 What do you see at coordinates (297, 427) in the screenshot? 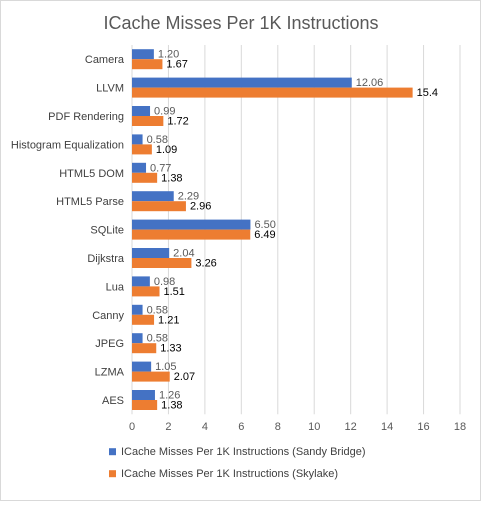
I see `x-axis-tick-labels: 0 2 4 6 8 10 12 14 16 18` at bounding box center [297, 427].